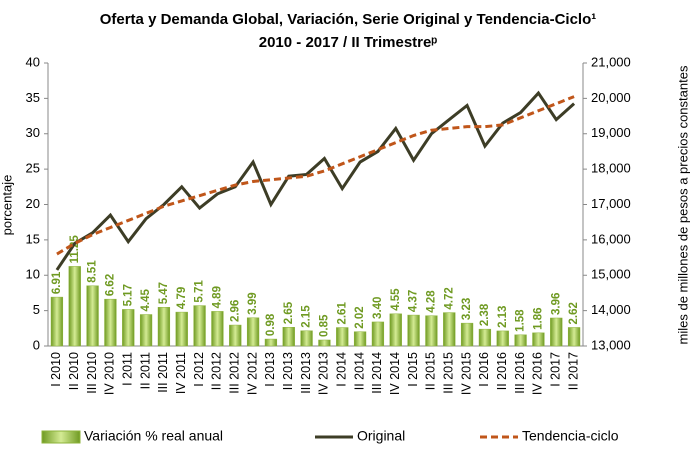 The width and height of the screenshot is (697, 453). Describe the element at coordinates (556, 369) in the screenshot. I see `x-tick-label: I 2017` at that location.